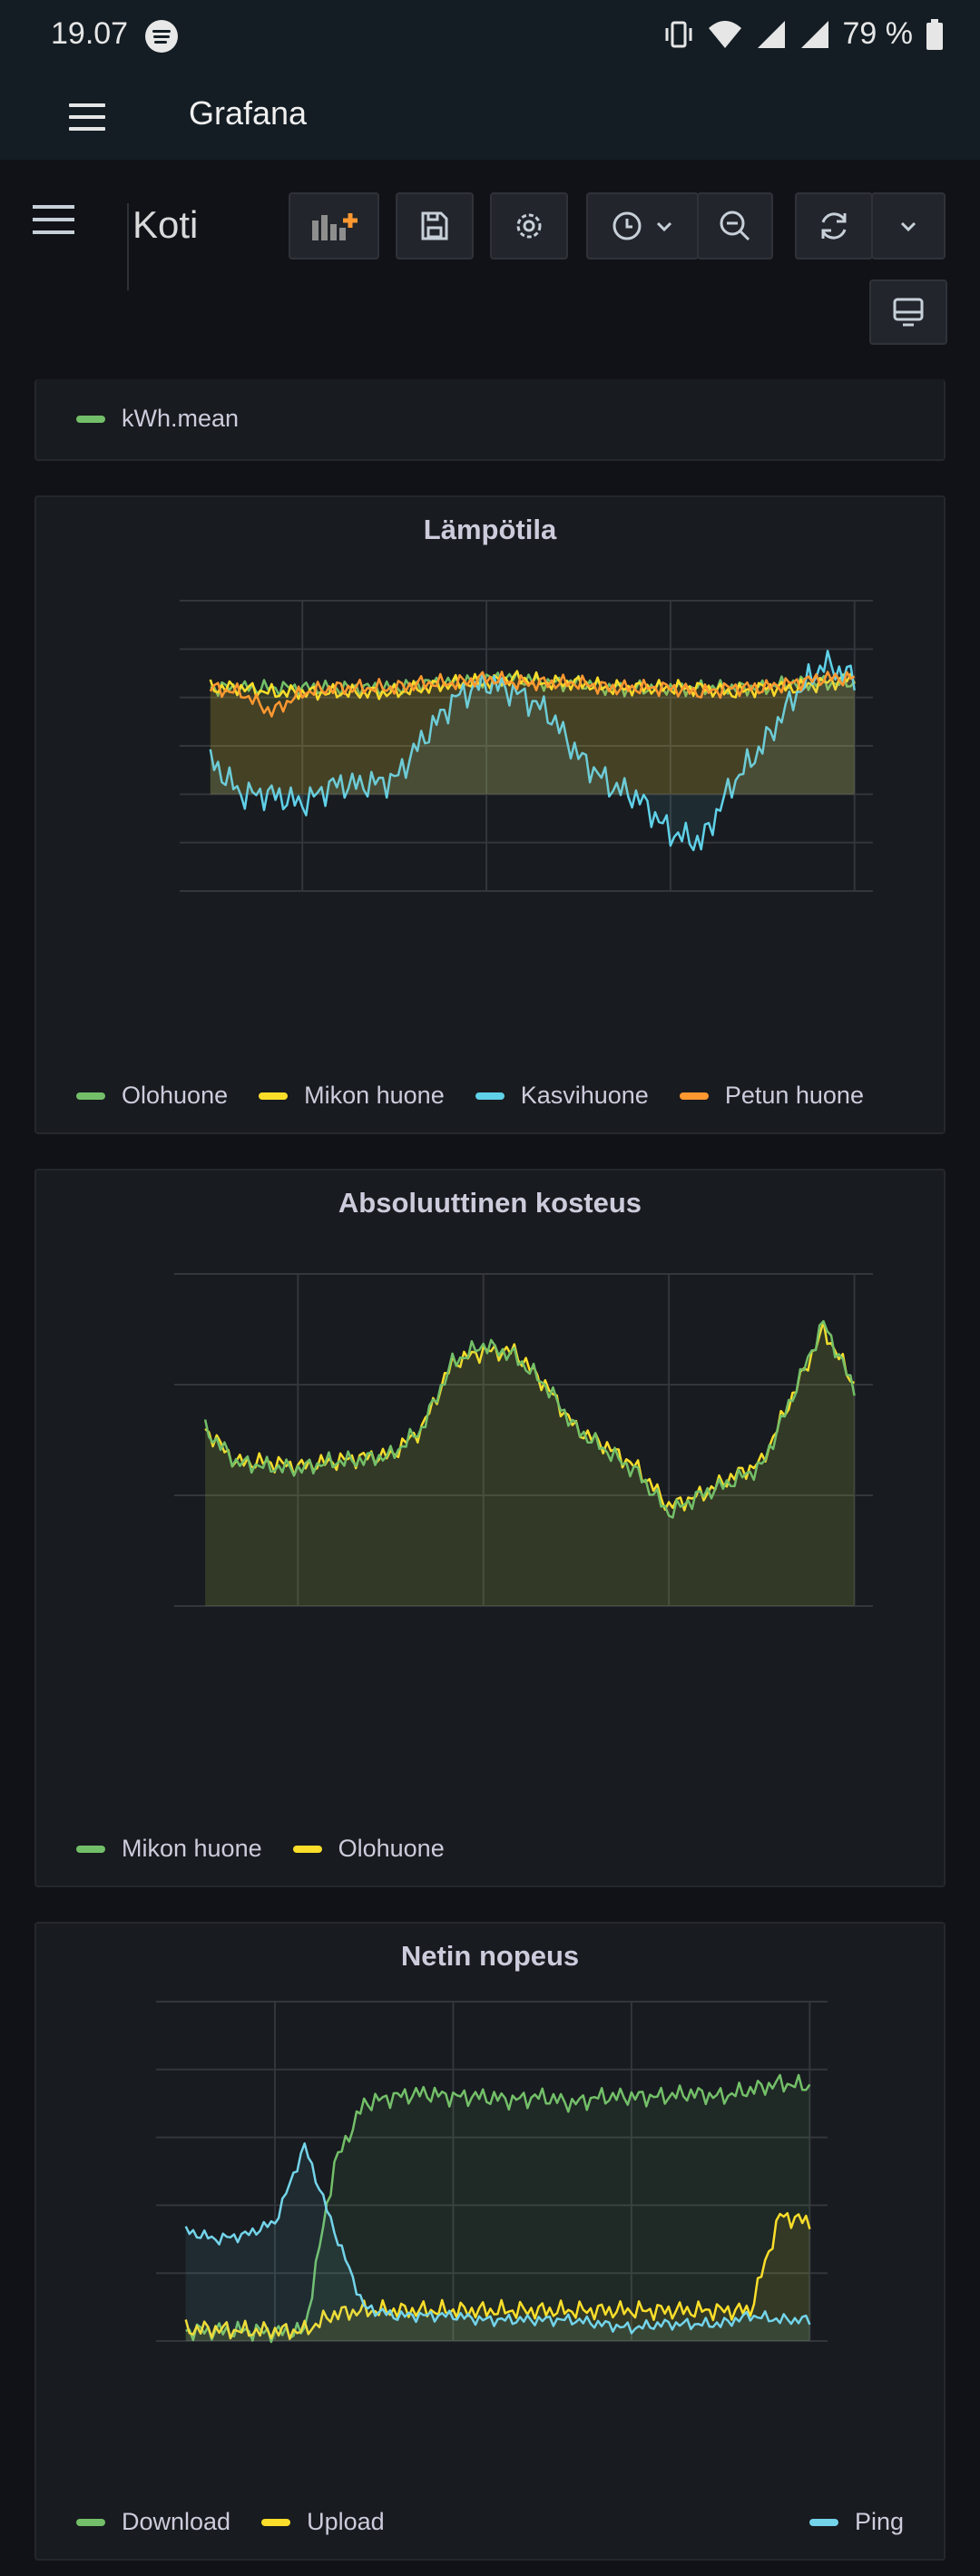  I want to click on save-dashboard-button, so click(435, 226).